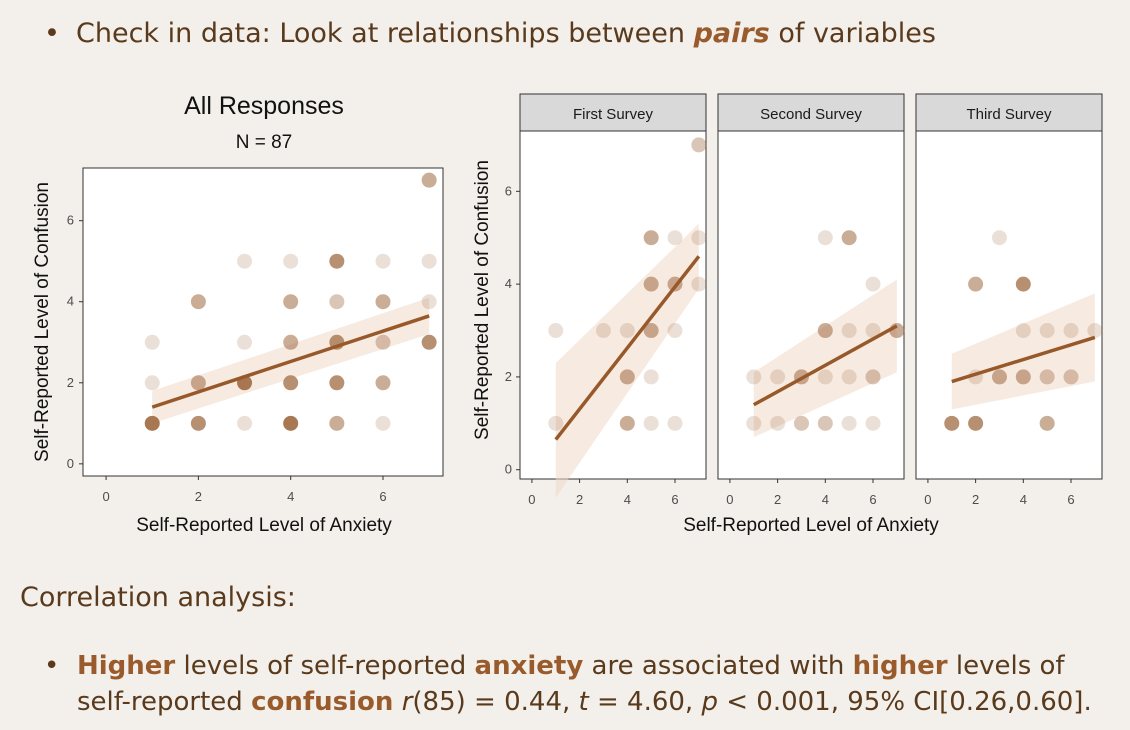 The image size is (1130, 730). I want to click on result-run: anxiety, so click(529, 666).